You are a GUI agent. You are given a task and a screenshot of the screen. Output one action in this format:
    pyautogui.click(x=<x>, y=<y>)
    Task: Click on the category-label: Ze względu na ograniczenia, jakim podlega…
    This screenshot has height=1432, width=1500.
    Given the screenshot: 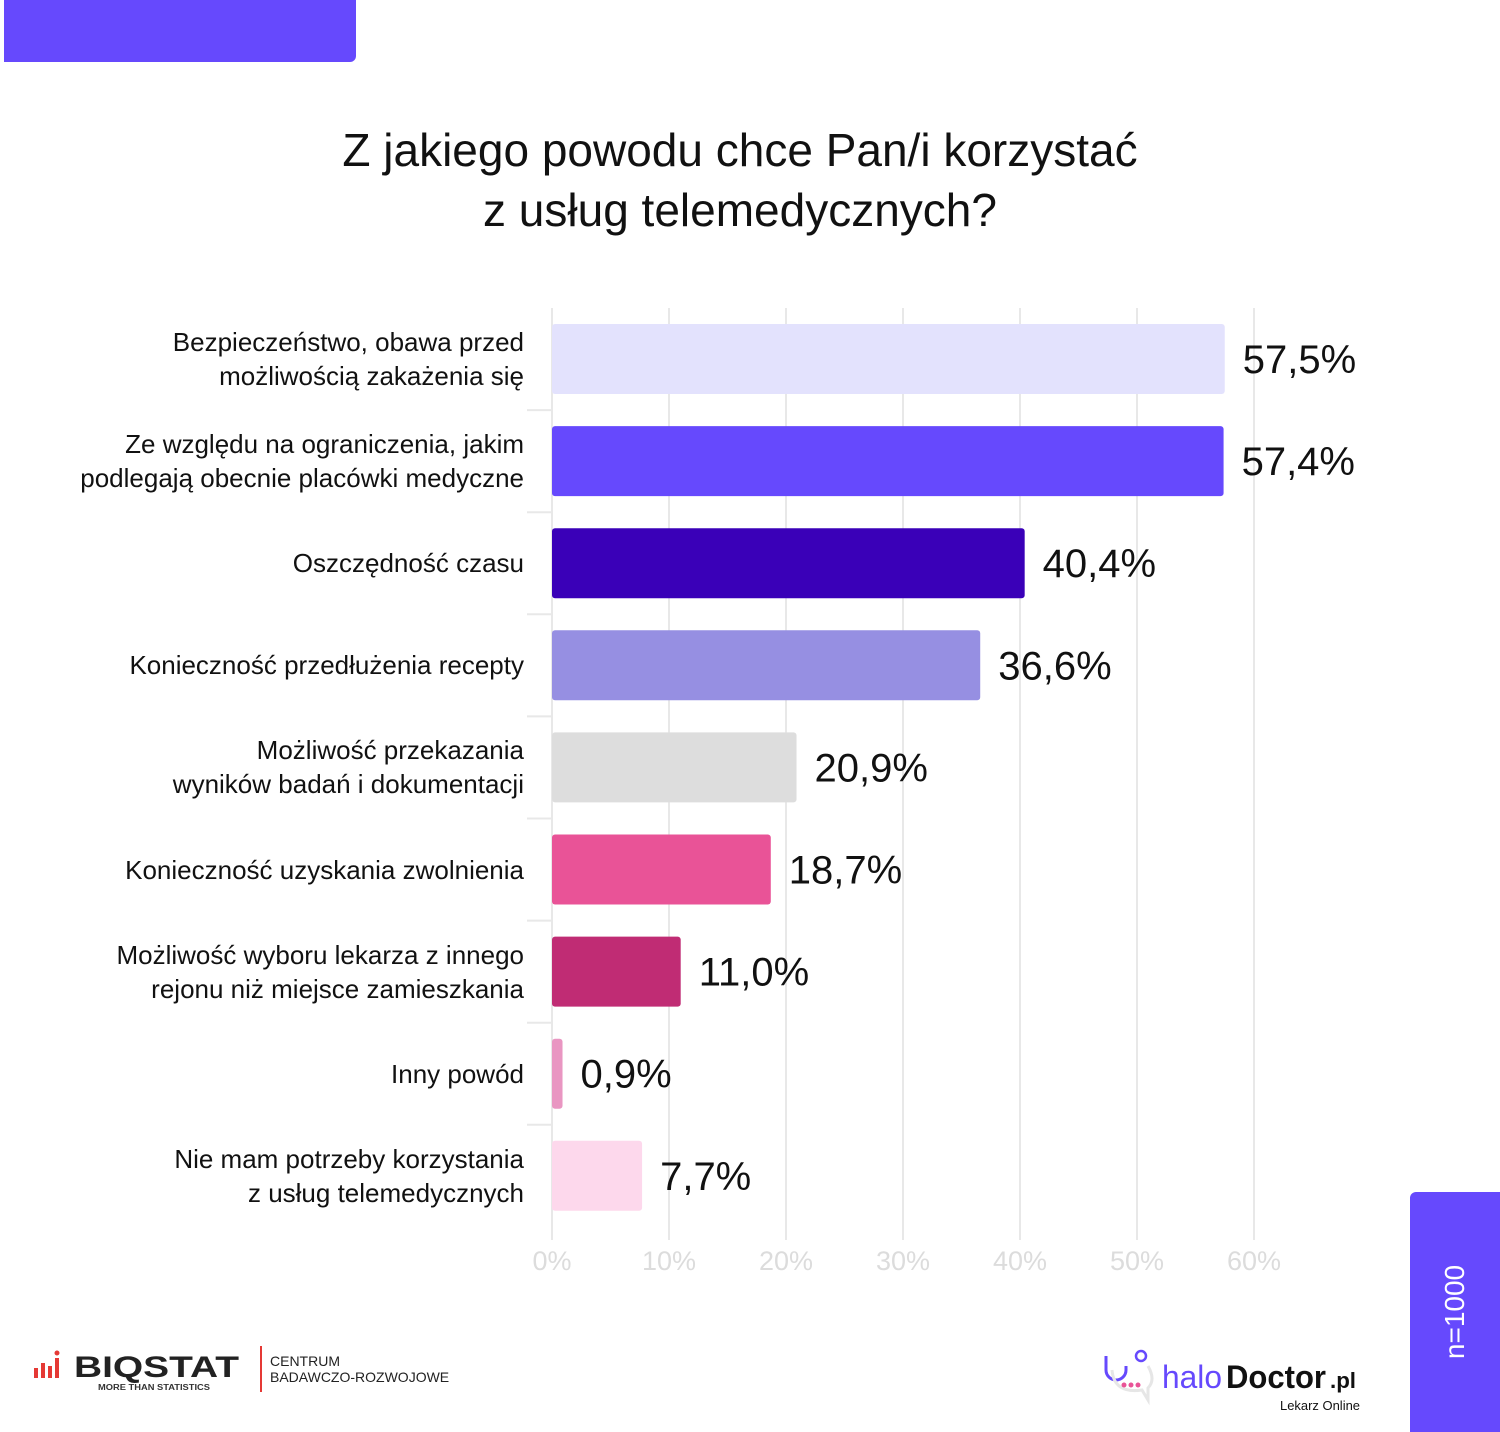 What is the action you would take?
    pyautogui.click(x=302, y=461)
    